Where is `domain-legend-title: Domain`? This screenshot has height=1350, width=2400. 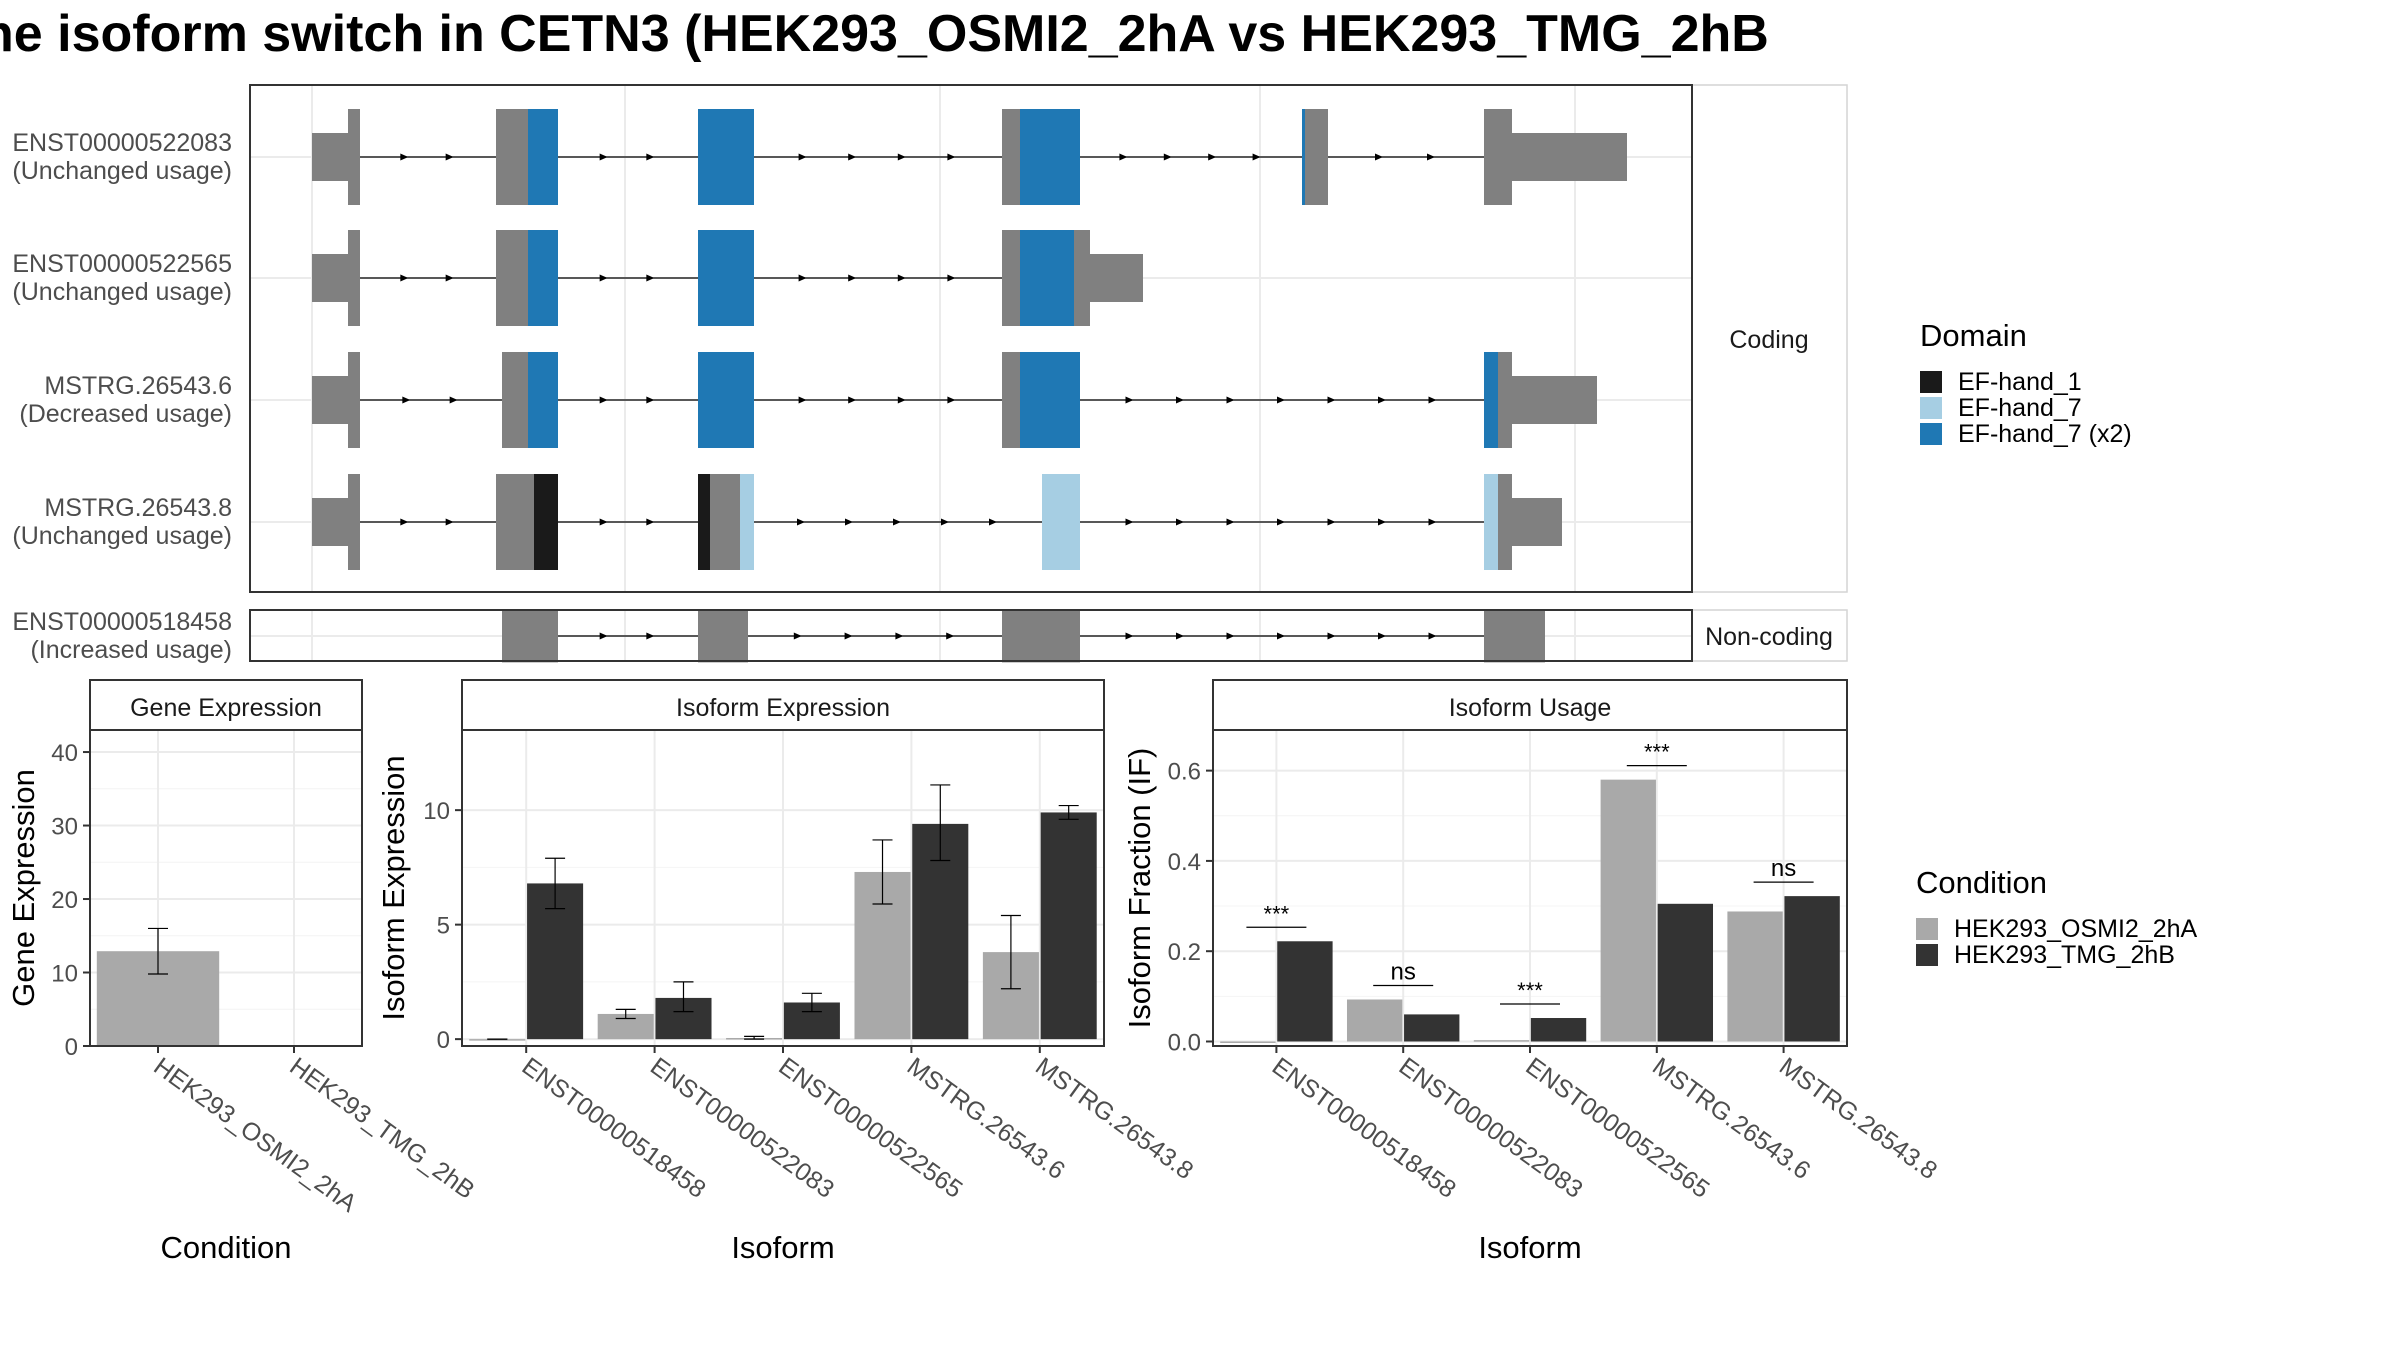 domain-legend-title: Domain is located at coordinates (1973, 335).